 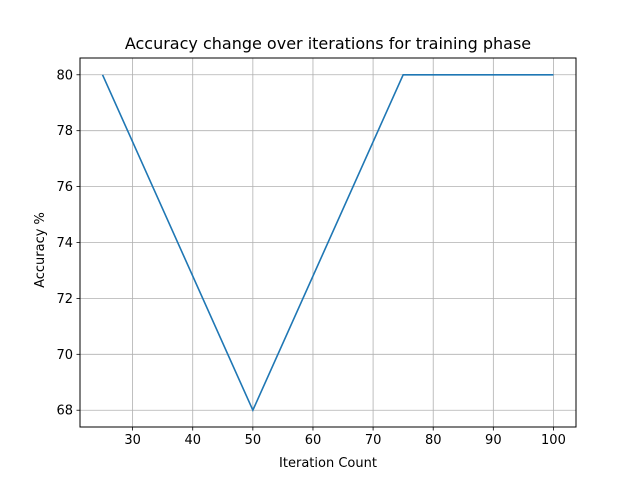 What do you see at coordinates (553, 440) in the screenshot?
I see `x-tick-label: 100` at bounding box center [553, 440].